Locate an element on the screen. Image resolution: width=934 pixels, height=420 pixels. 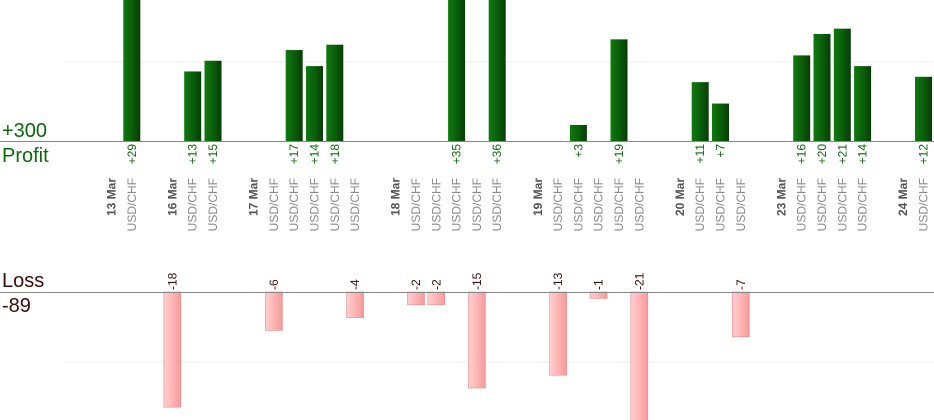
date-label: 17 Mar is located at coordinates (254, 197).